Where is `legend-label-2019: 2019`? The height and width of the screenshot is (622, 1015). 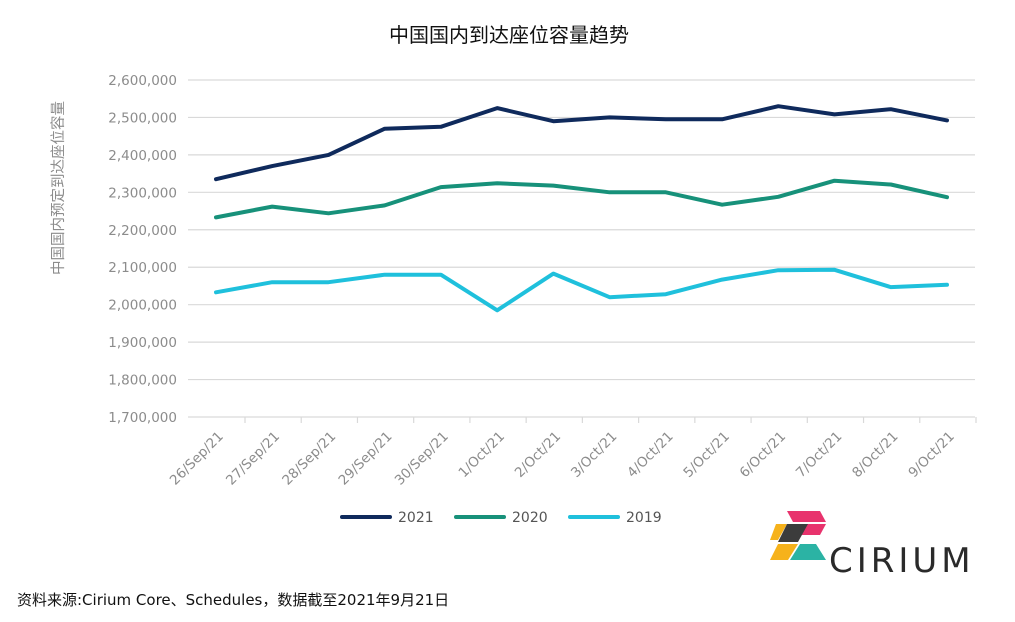
legend-label-2019: 2019 is located at coordinates (644, 518).